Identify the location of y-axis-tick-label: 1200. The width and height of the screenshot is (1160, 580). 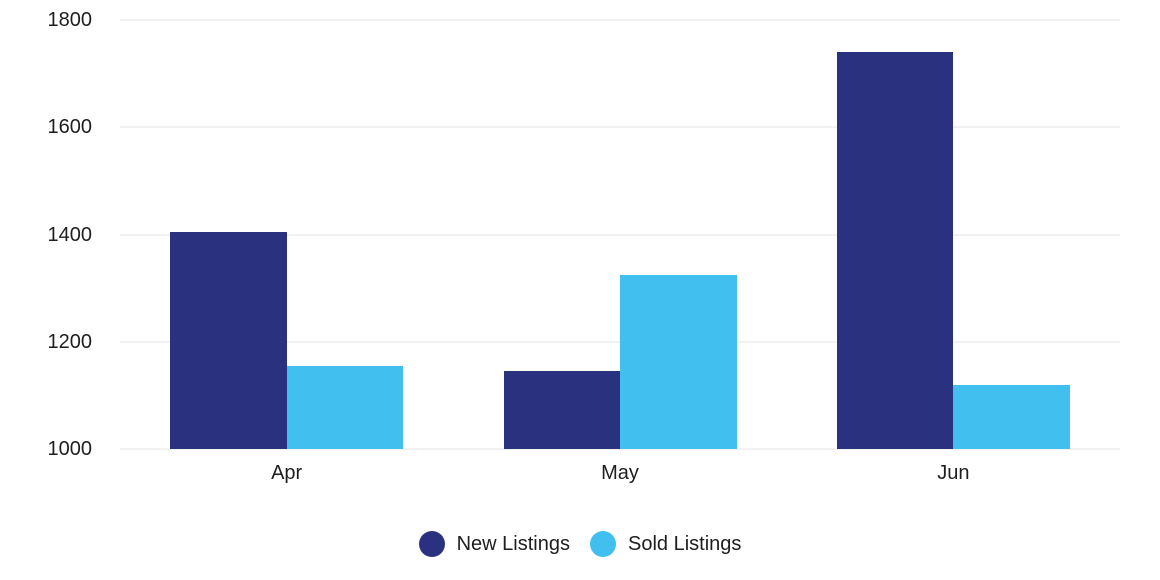
(70, 341).